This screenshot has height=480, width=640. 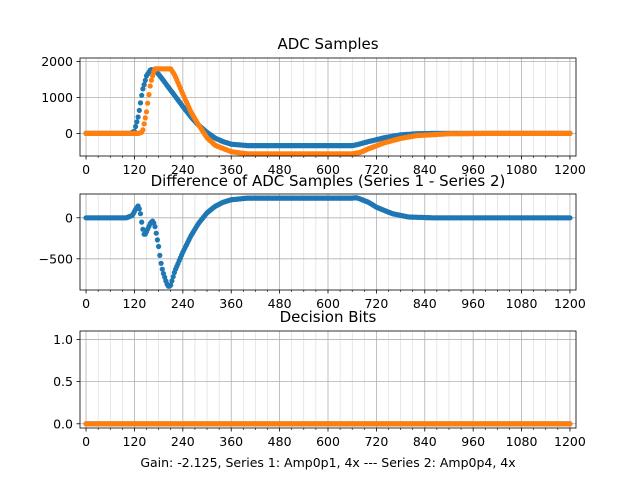 I want to click on y-tick-label: 0.5, so click(x=63, y=381).